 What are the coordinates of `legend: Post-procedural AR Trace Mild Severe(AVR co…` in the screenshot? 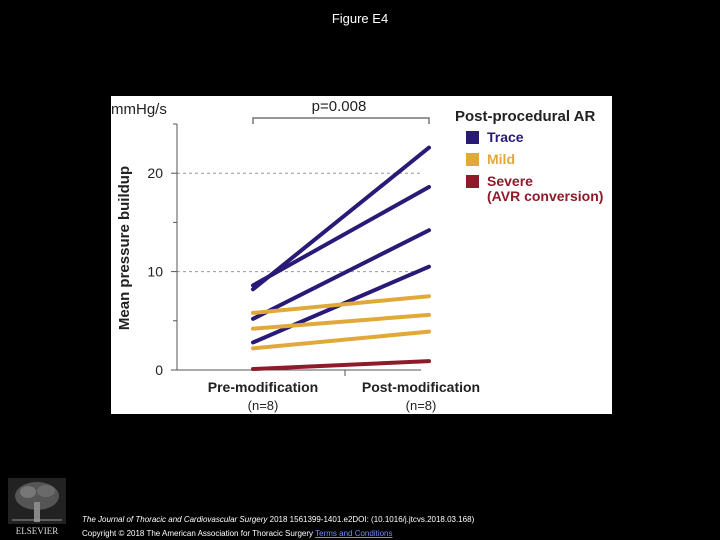 It's located at (529, 156).